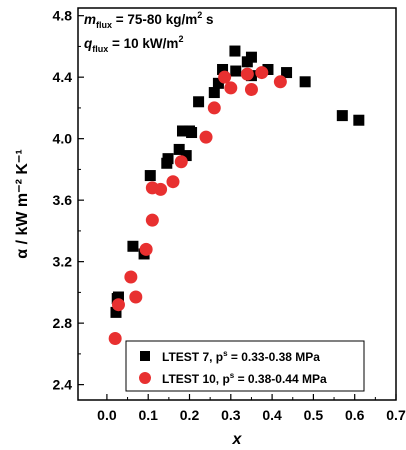 The height and width of the screenshot is (450, 406). I want to click on annotation-qflux-symbol: q, so click(88, 43).